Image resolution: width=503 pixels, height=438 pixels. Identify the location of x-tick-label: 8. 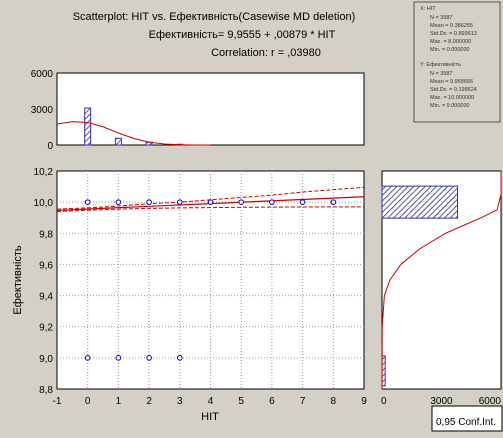
(334, 401).